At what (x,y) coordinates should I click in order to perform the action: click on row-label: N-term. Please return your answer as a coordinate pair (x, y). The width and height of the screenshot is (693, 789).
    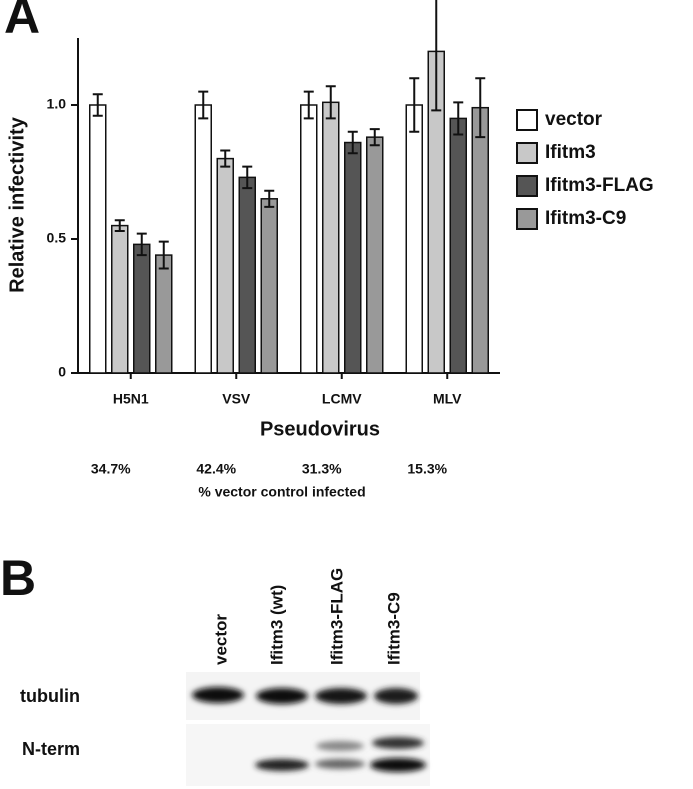
    Looking at the image, I should click on (51, 749).